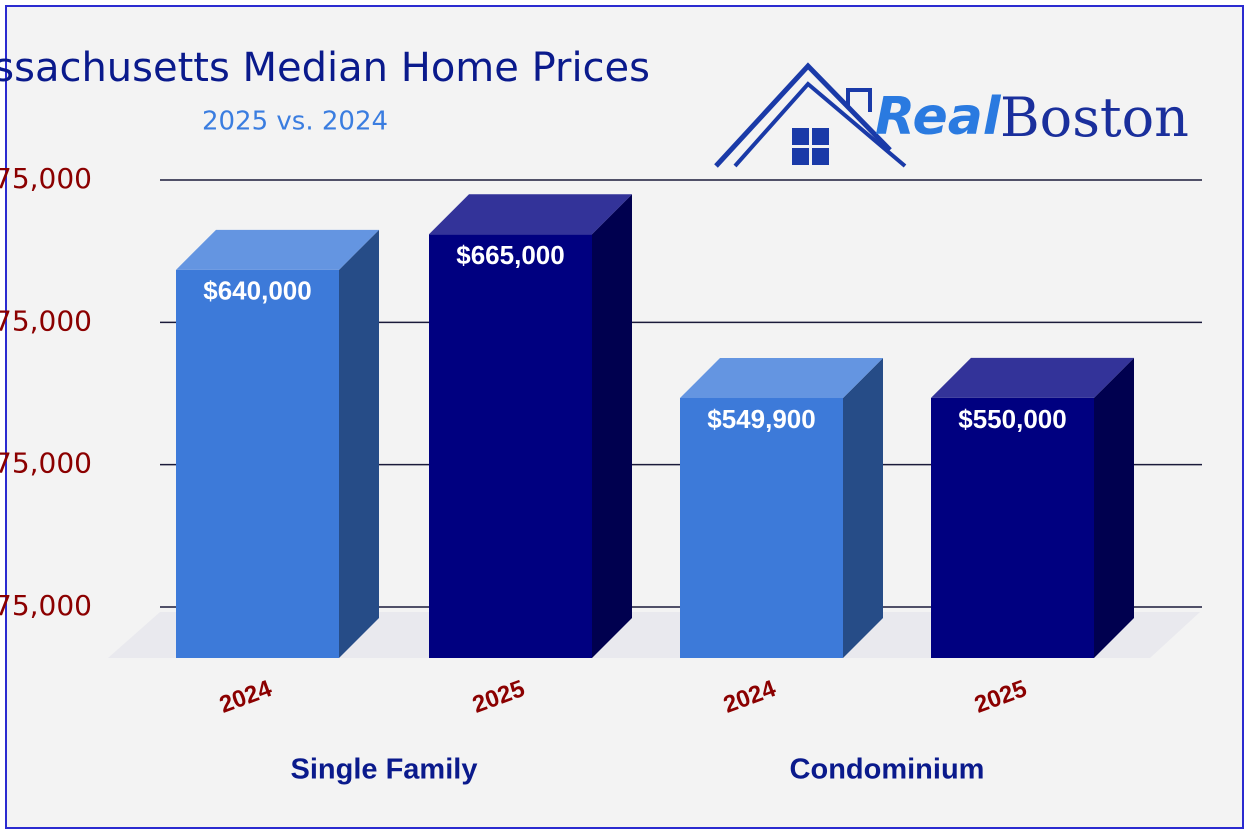 The width and height of the screenshot is (1250, 833). I want to click on y-tick-label: $375,000, so click(46, 605).